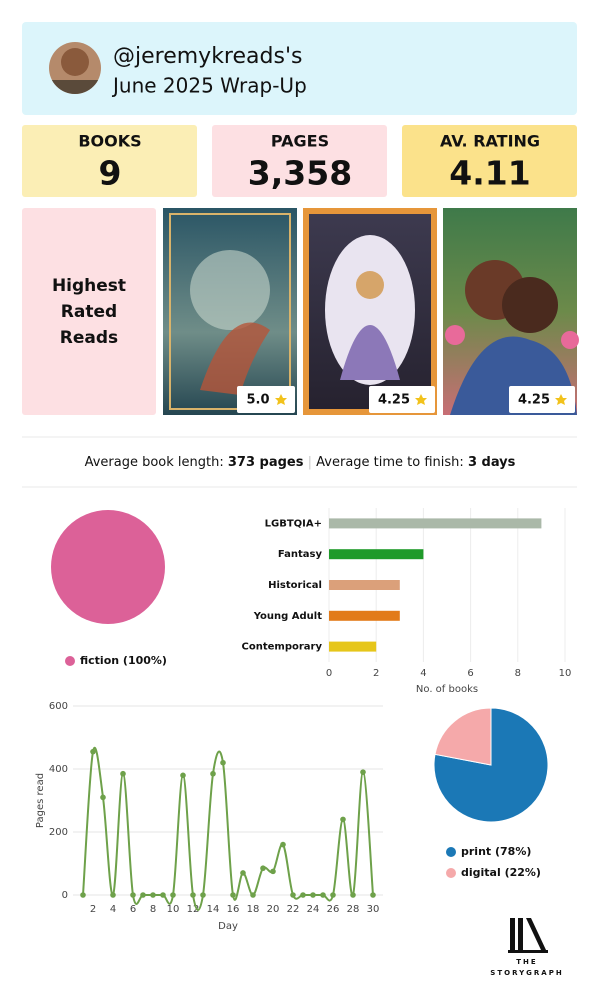 This screenshot has width=603, height=1000. Describe the element at coordinates (447, 689) in the screenshot. I see `x-axis-label: No. of books` at that location.